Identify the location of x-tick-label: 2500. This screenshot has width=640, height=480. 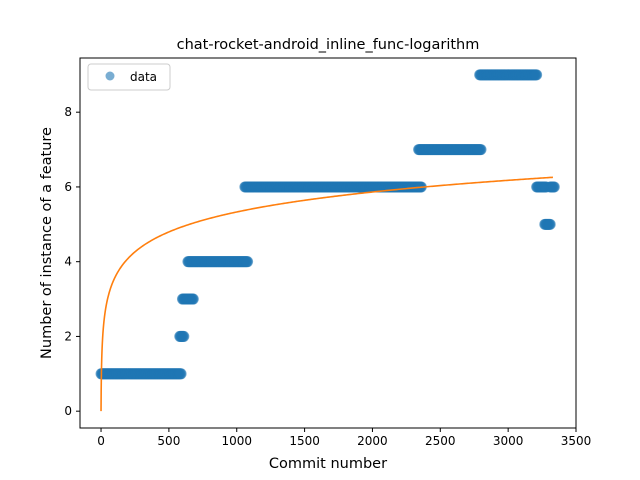
(440, 441).